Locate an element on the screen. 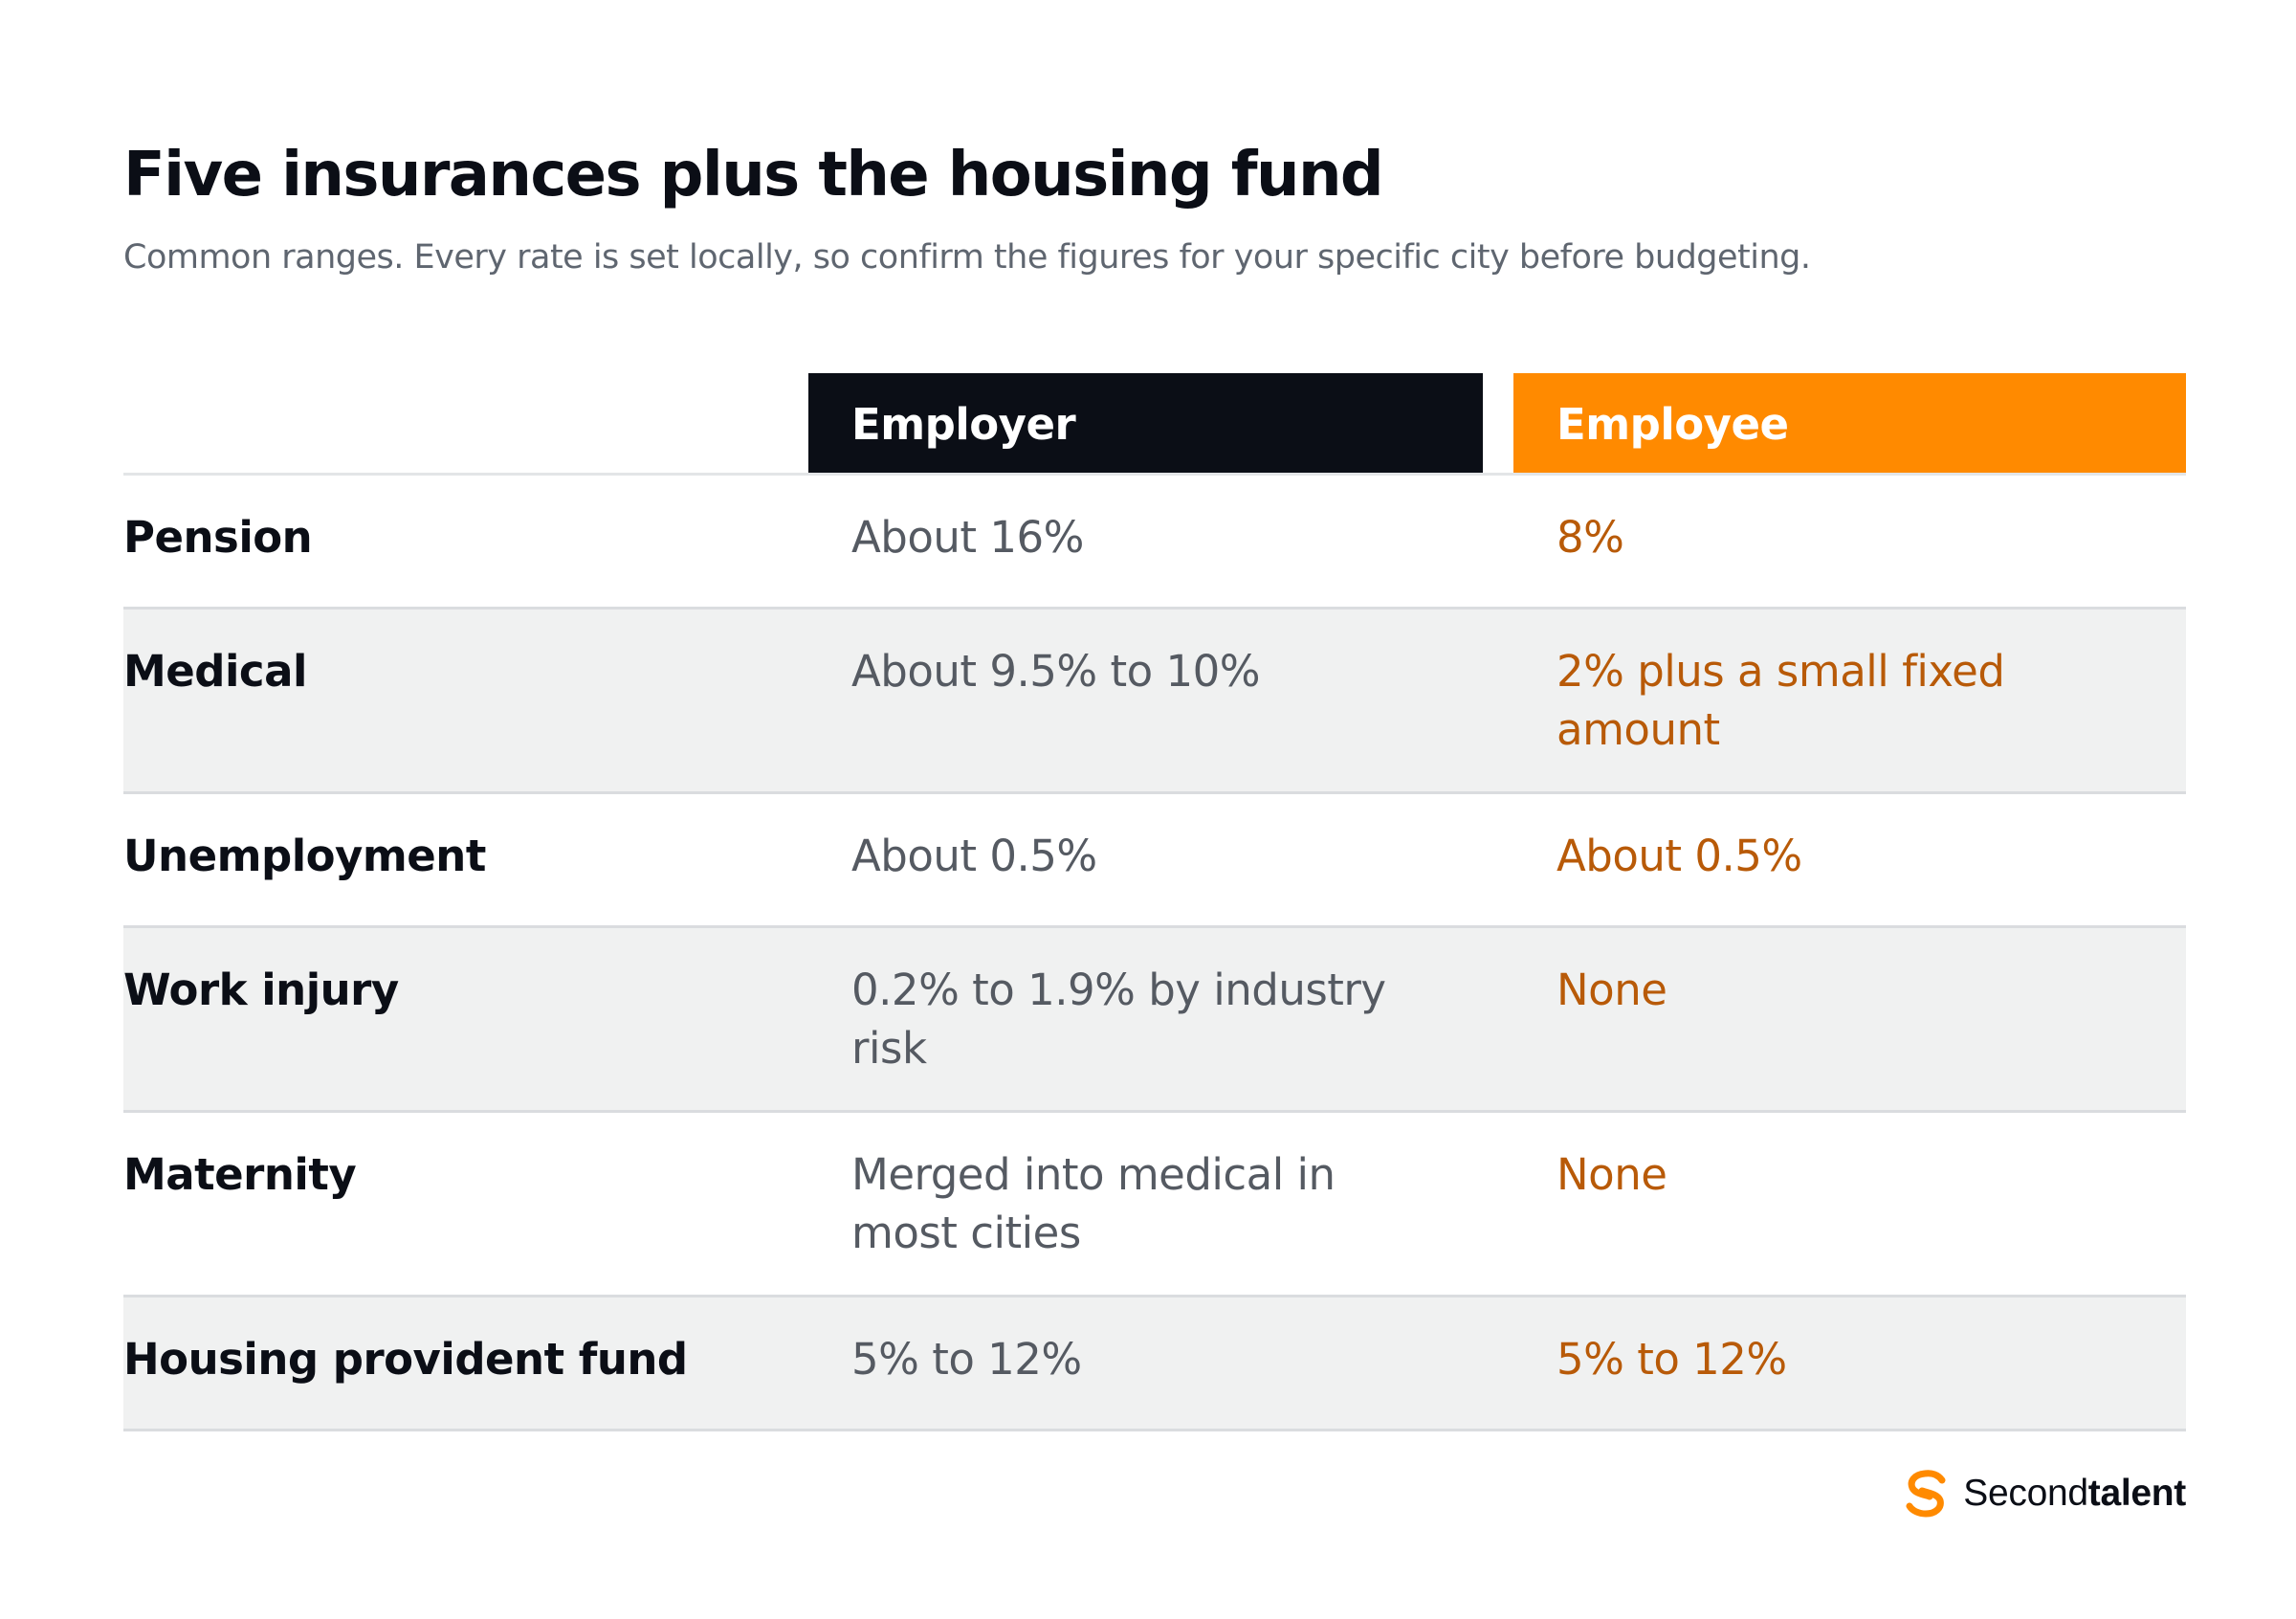 This screenshot has width=2296, height=1619. employer-rate: 0.2% to 1.9% by industry risk is located at coordinates (1118, 1019).